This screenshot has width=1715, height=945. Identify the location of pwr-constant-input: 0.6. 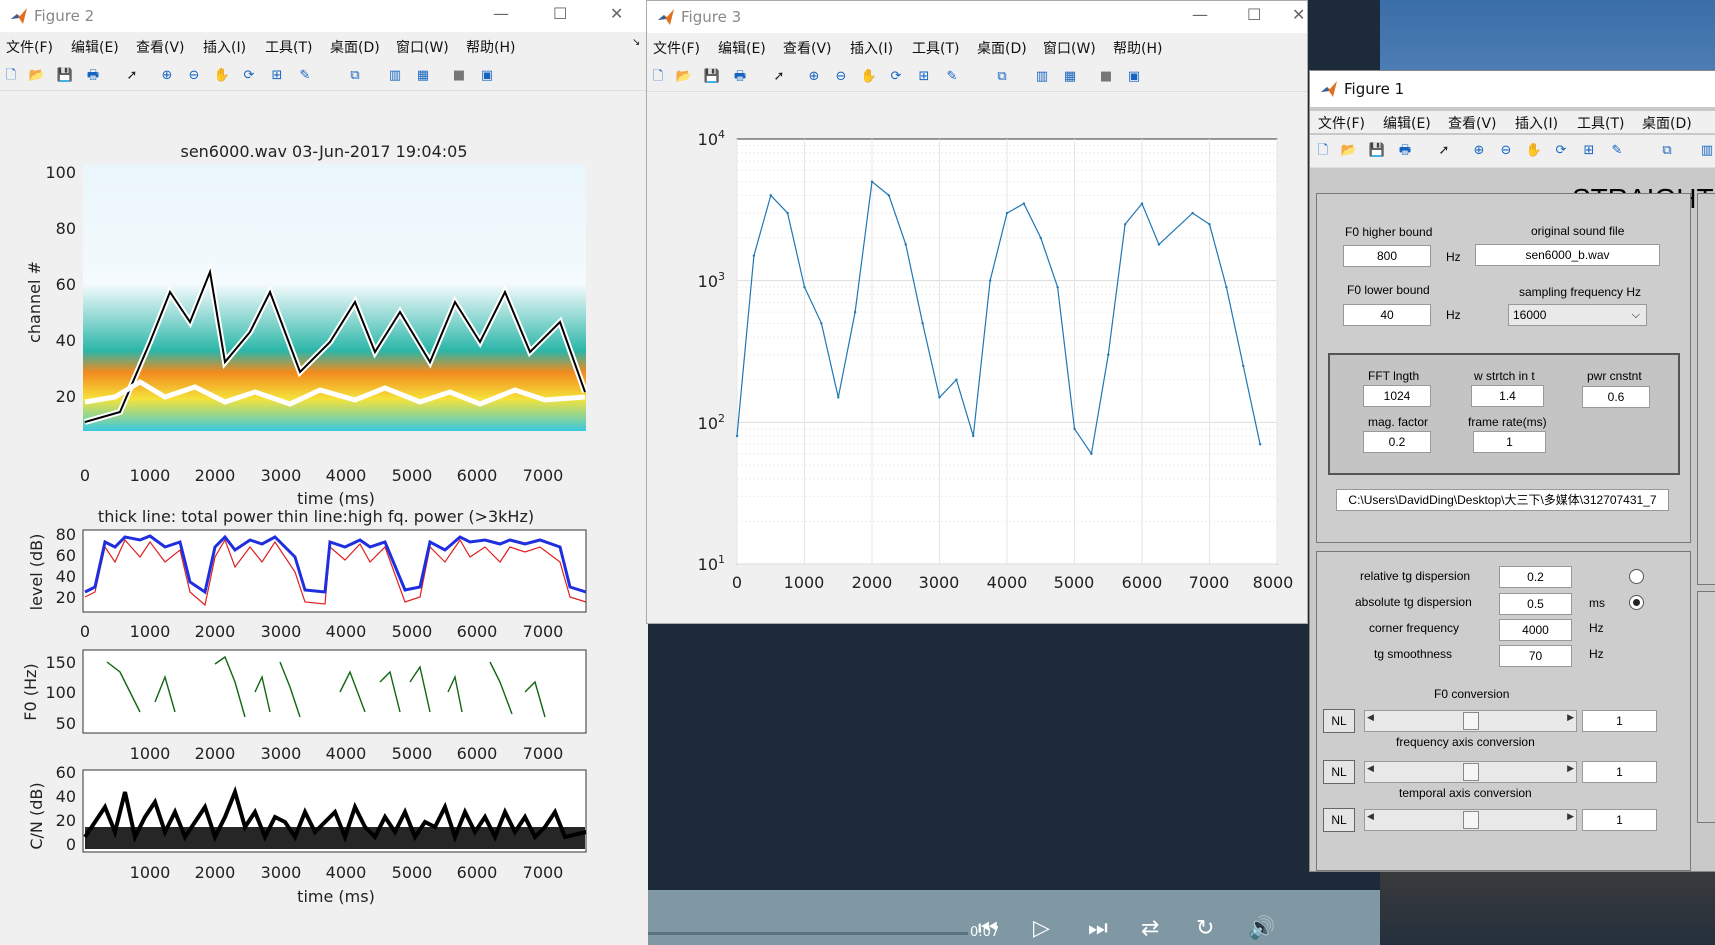
(1616, 397).